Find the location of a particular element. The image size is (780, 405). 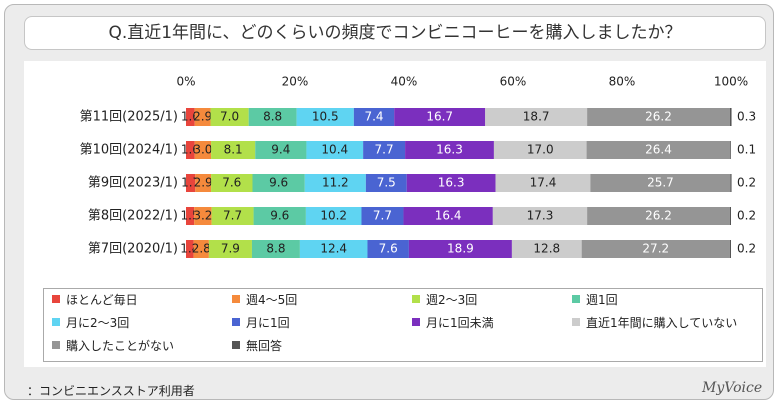

data-label: 18.7 is located at coordinates (536, 117).